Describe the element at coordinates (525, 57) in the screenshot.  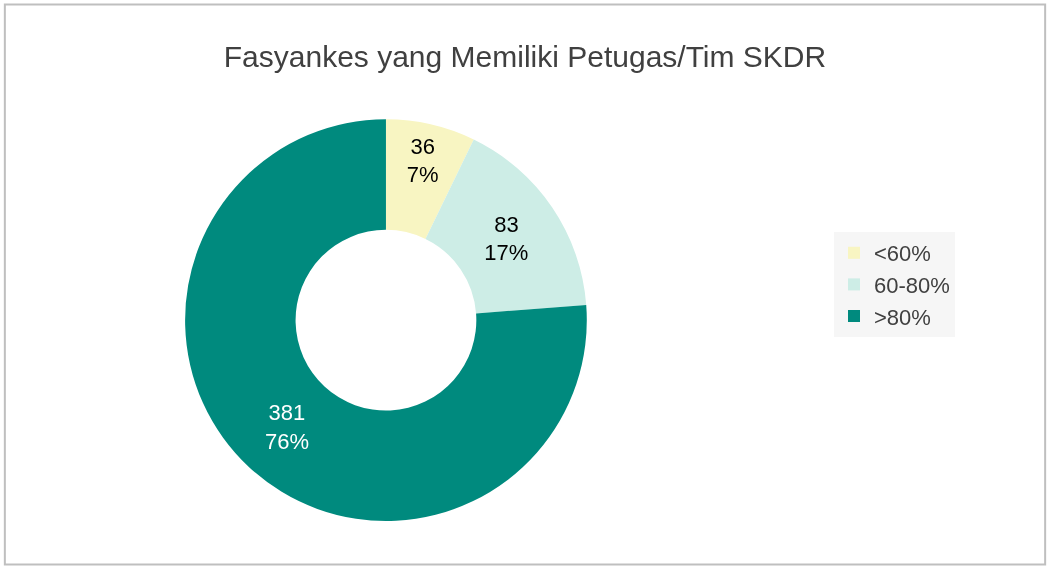
I see `chart-title: Fasyankes yang Memiliki Petugas/Tim SKDR` at that location.